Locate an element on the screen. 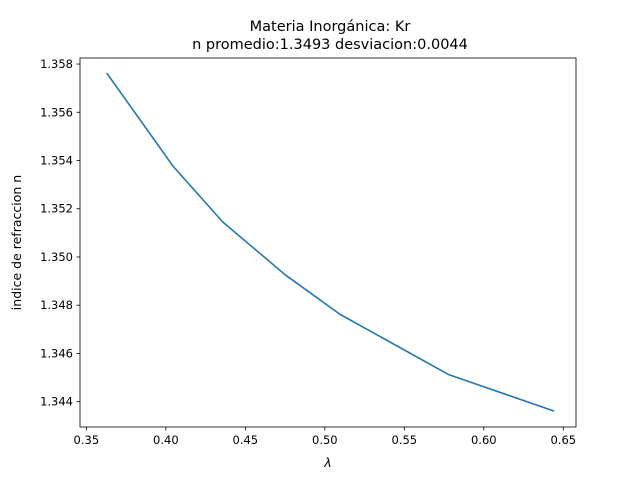 This screenshot has width=640, height=480. chart-title: Materia Inorgánica: Kr is located at coordinates (330, 27).